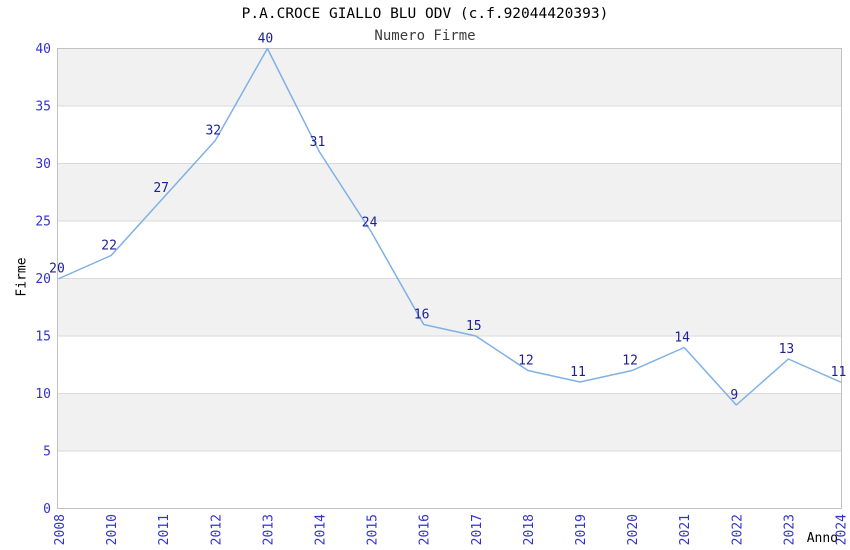 The image size is (850, 550). I want to click on x-tick-label: 2017, so click(477, 529).